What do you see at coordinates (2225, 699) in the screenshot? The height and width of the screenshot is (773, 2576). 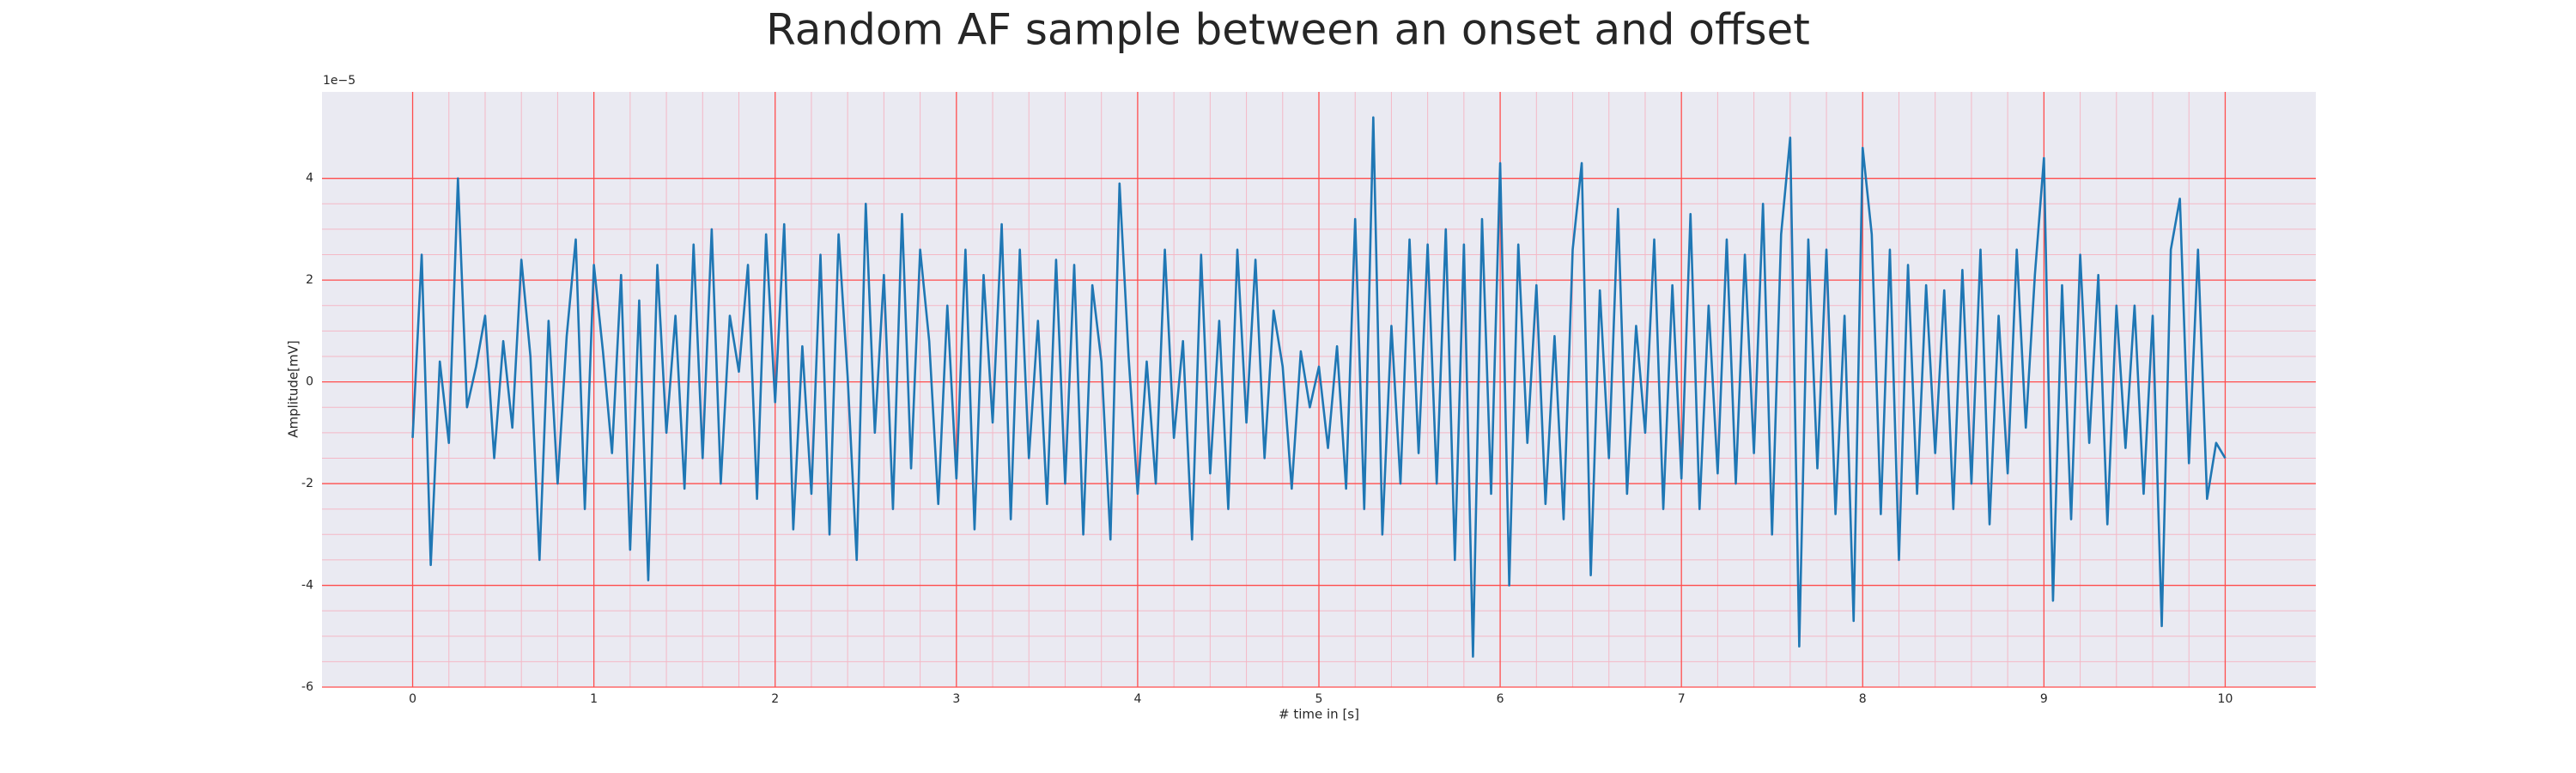 I see `x-tick-label: 10` at bounding box center [2225, 699].